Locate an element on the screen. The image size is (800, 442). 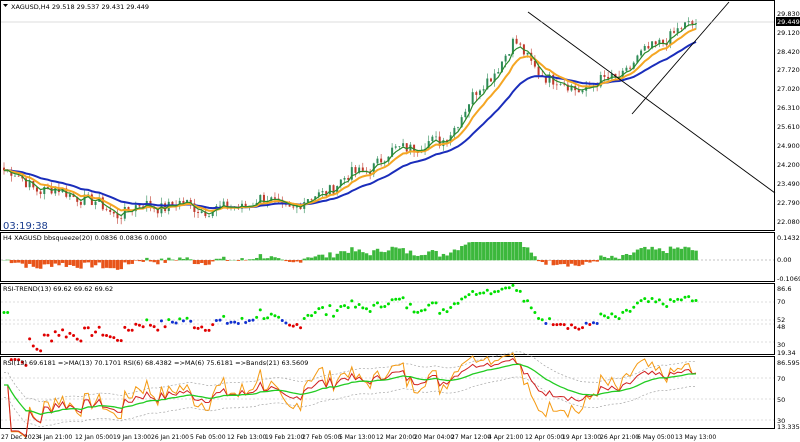
price-tick: 26.310 is located at coordinates (788, 108).